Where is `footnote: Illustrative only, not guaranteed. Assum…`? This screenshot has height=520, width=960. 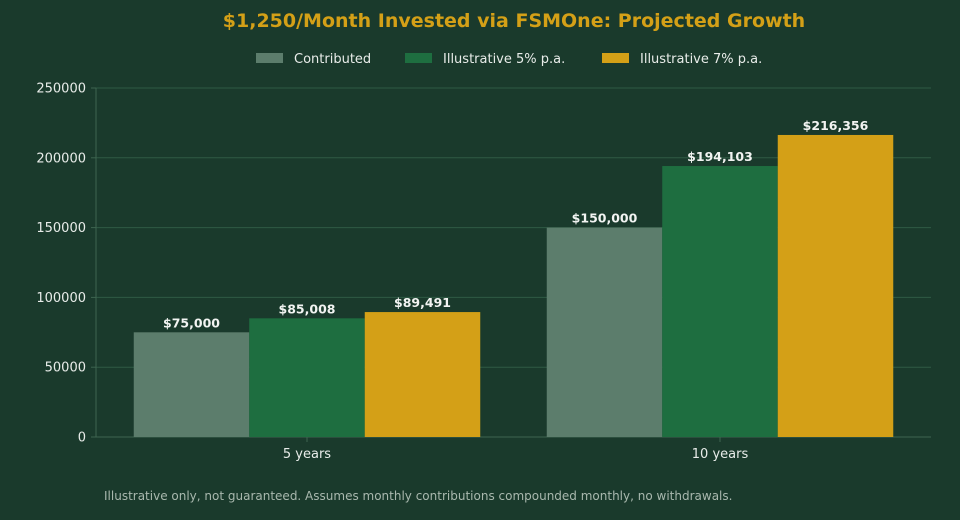 footnote: Illustrative only, not guaranteed. Assum… is located at coordinates (418, 496).